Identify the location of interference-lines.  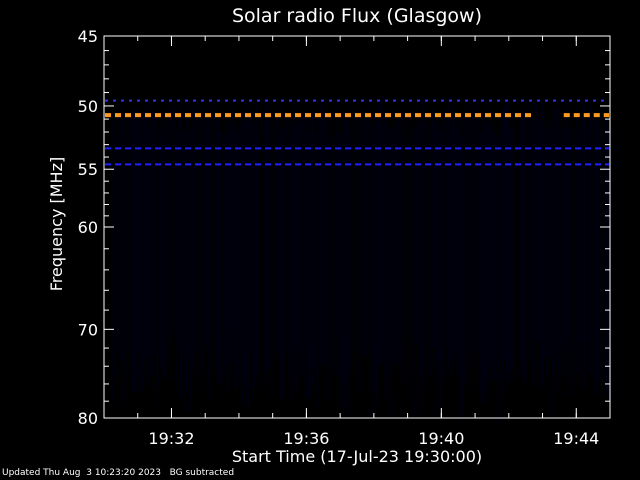
(357, 132).